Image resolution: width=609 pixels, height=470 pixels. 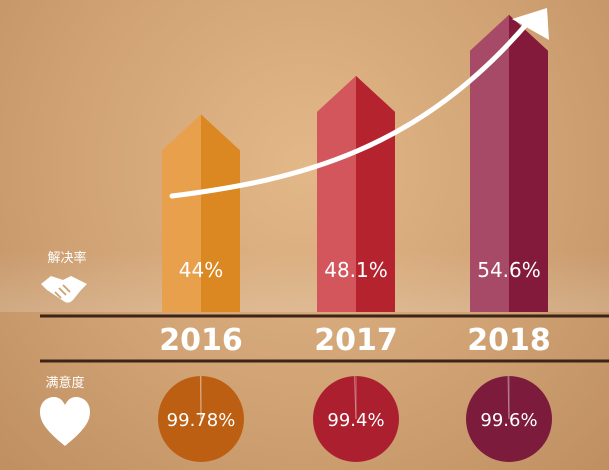 I want to click on handshake-icon, so click(x=64, y=289).